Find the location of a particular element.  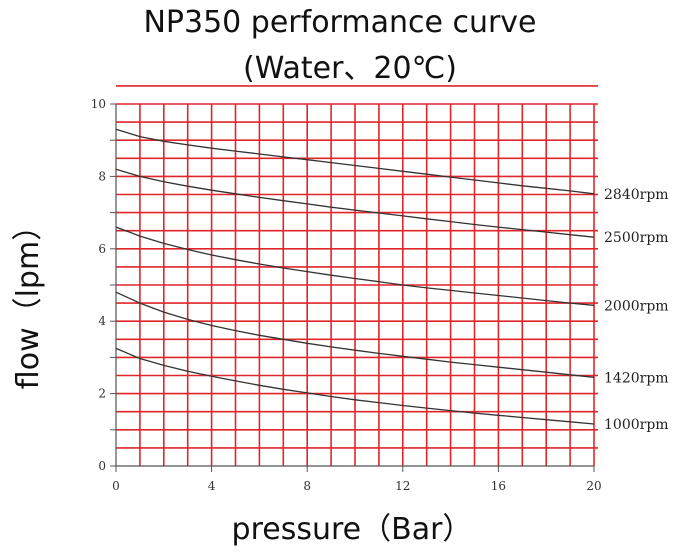

y-axis-title: flow（lpm） is located at coordinates (28, 300).